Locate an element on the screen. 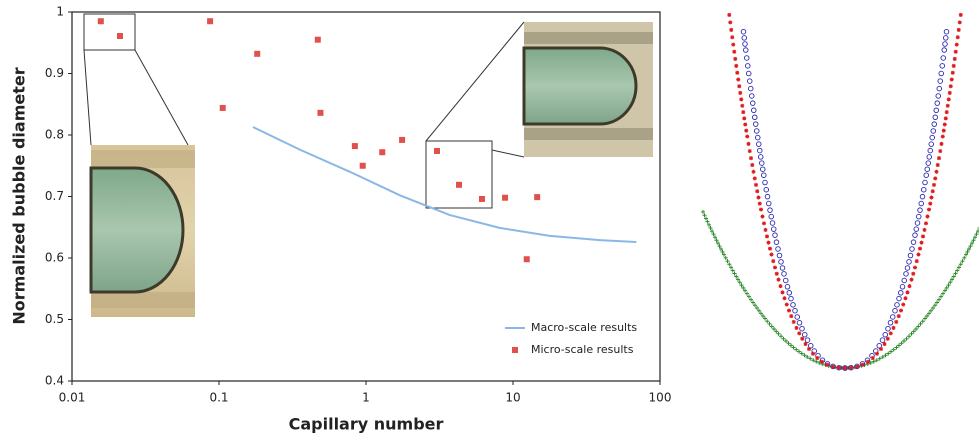 This screenshot has width=979, height=440. y-tick-label: 0.8 is located at coordinates (54, 135).